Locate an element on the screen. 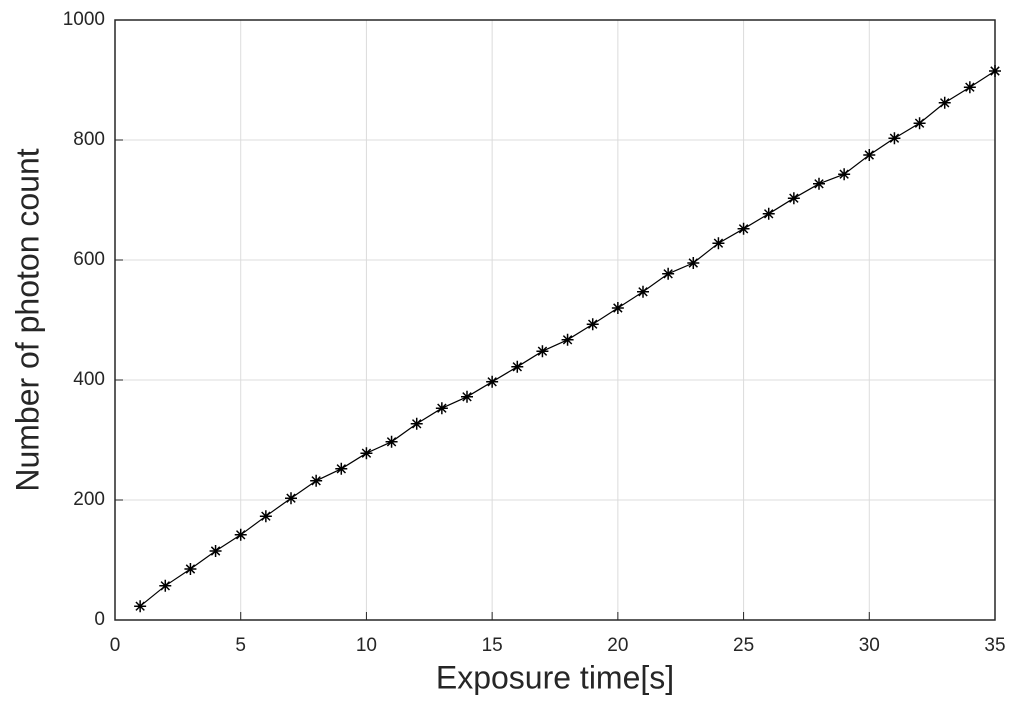  x-tick-label: 5 is located at coordinates (240, 645).